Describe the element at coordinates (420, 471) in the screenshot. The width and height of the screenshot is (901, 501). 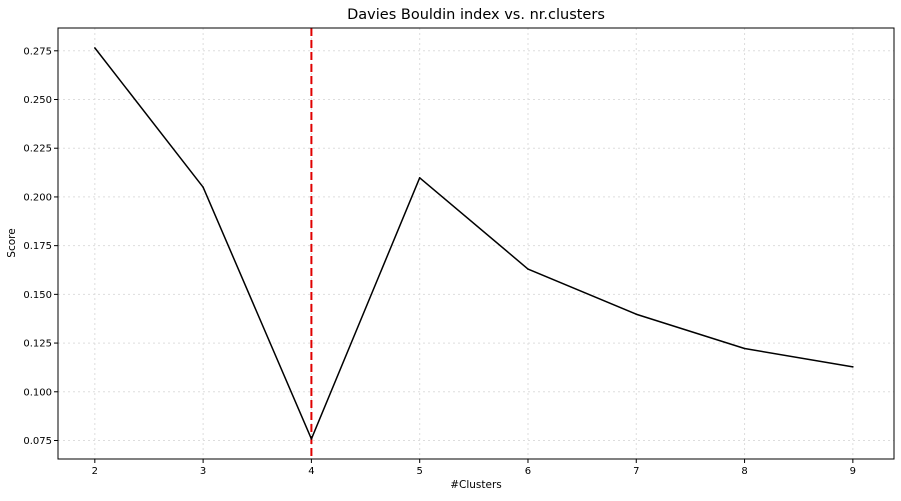
I see `x-tick-label-5: 5` at that location.